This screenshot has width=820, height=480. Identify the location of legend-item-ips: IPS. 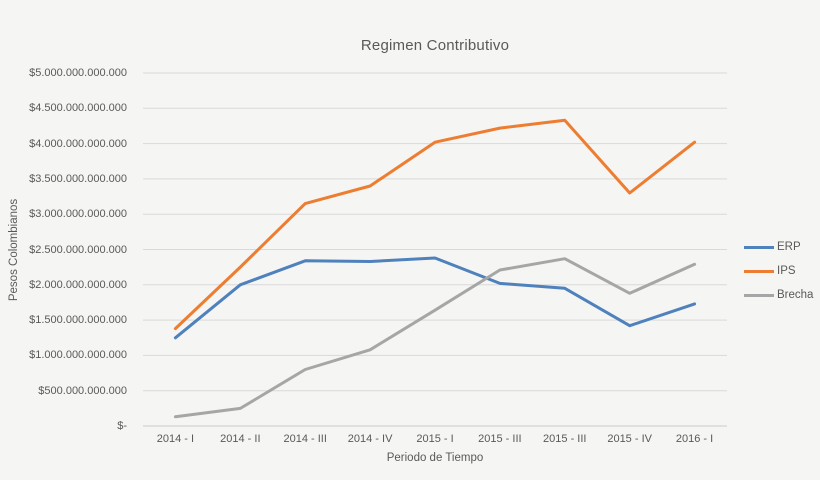
(778, 271).